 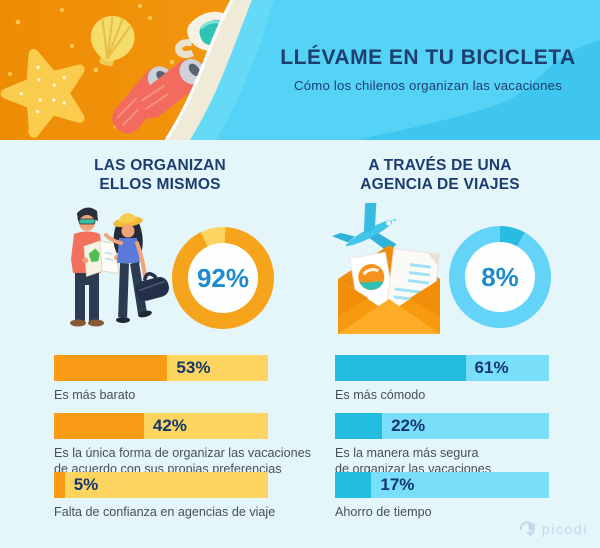 I want to click on water-light-band, so click(x=232, y=70).